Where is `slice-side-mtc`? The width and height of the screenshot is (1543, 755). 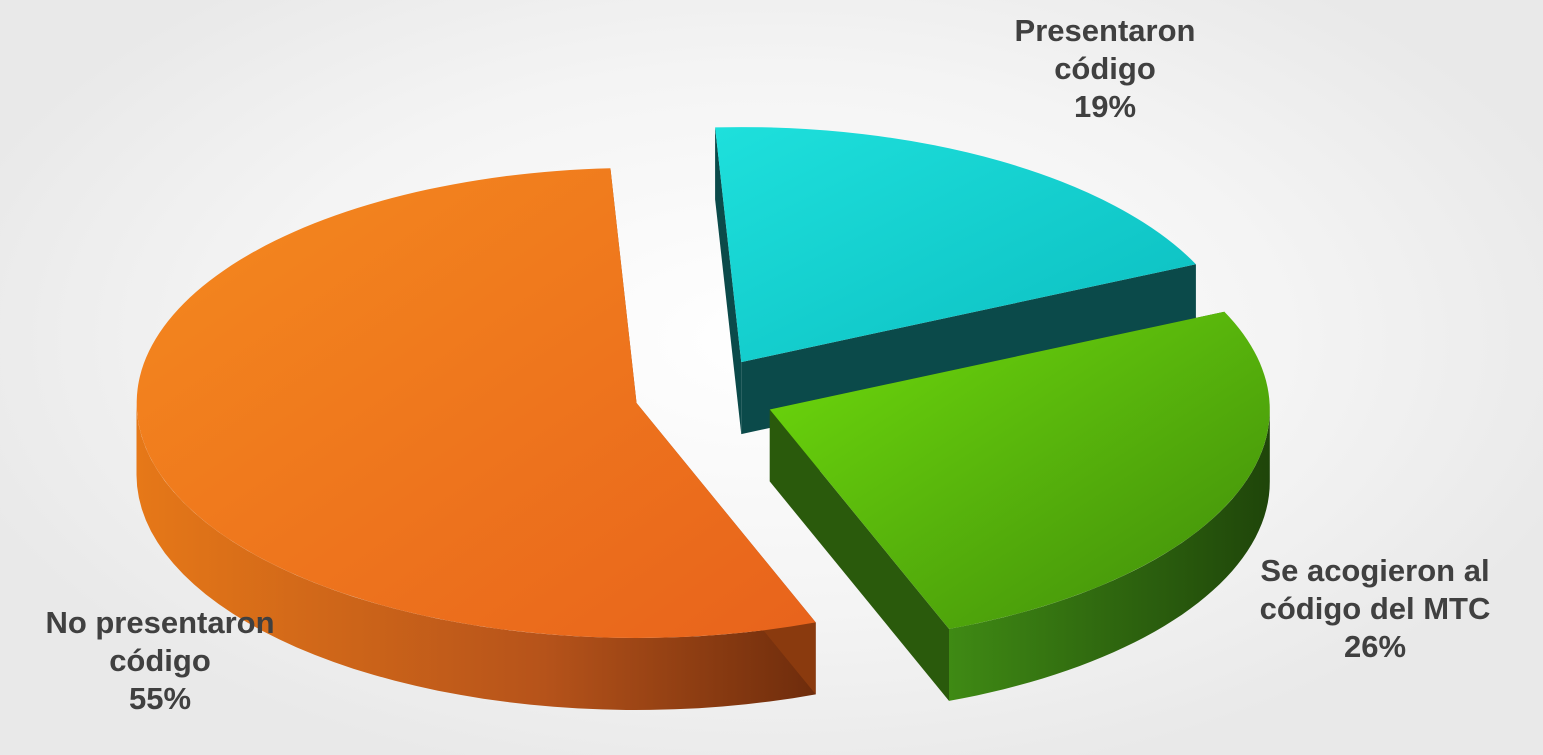 slice-side-mtc is located at coordinates (1109, 555).